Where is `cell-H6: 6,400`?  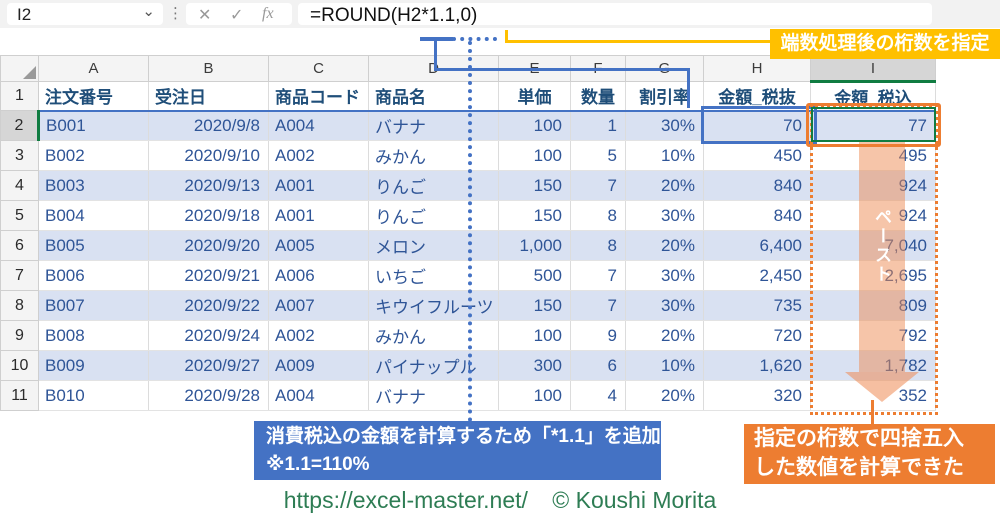 cell-H6: 6,400 is located at coordinates (757, 245).